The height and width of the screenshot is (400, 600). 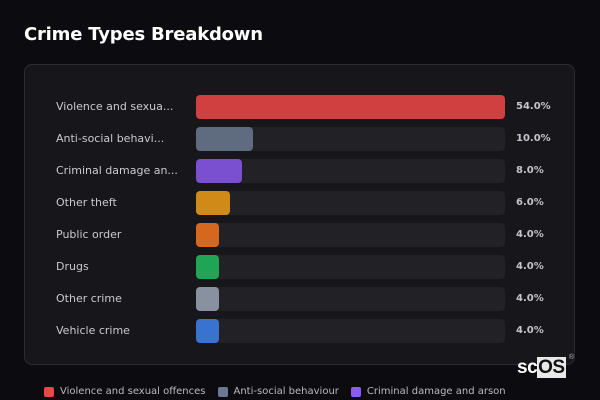 What do you see at coordinates (436, 391) in the screenshot?
I see `legend-label: Criminal damage and arson` at bounding box center [436, 391].